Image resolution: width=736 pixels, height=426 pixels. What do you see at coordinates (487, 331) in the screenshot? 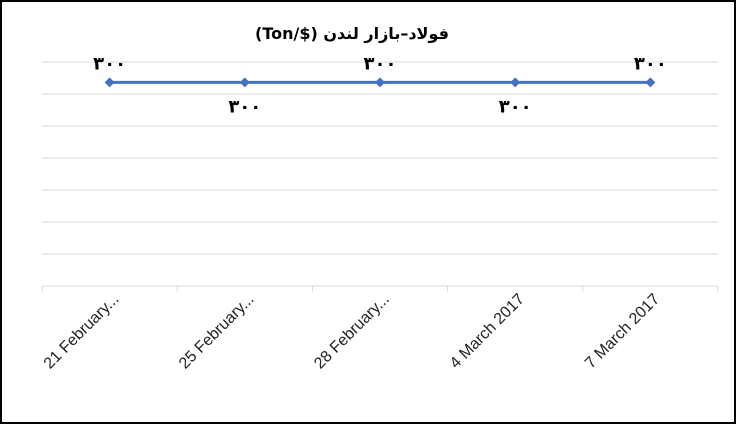
I see `x-tick-label: 4 March 2017` at bounding box center [487, 331].